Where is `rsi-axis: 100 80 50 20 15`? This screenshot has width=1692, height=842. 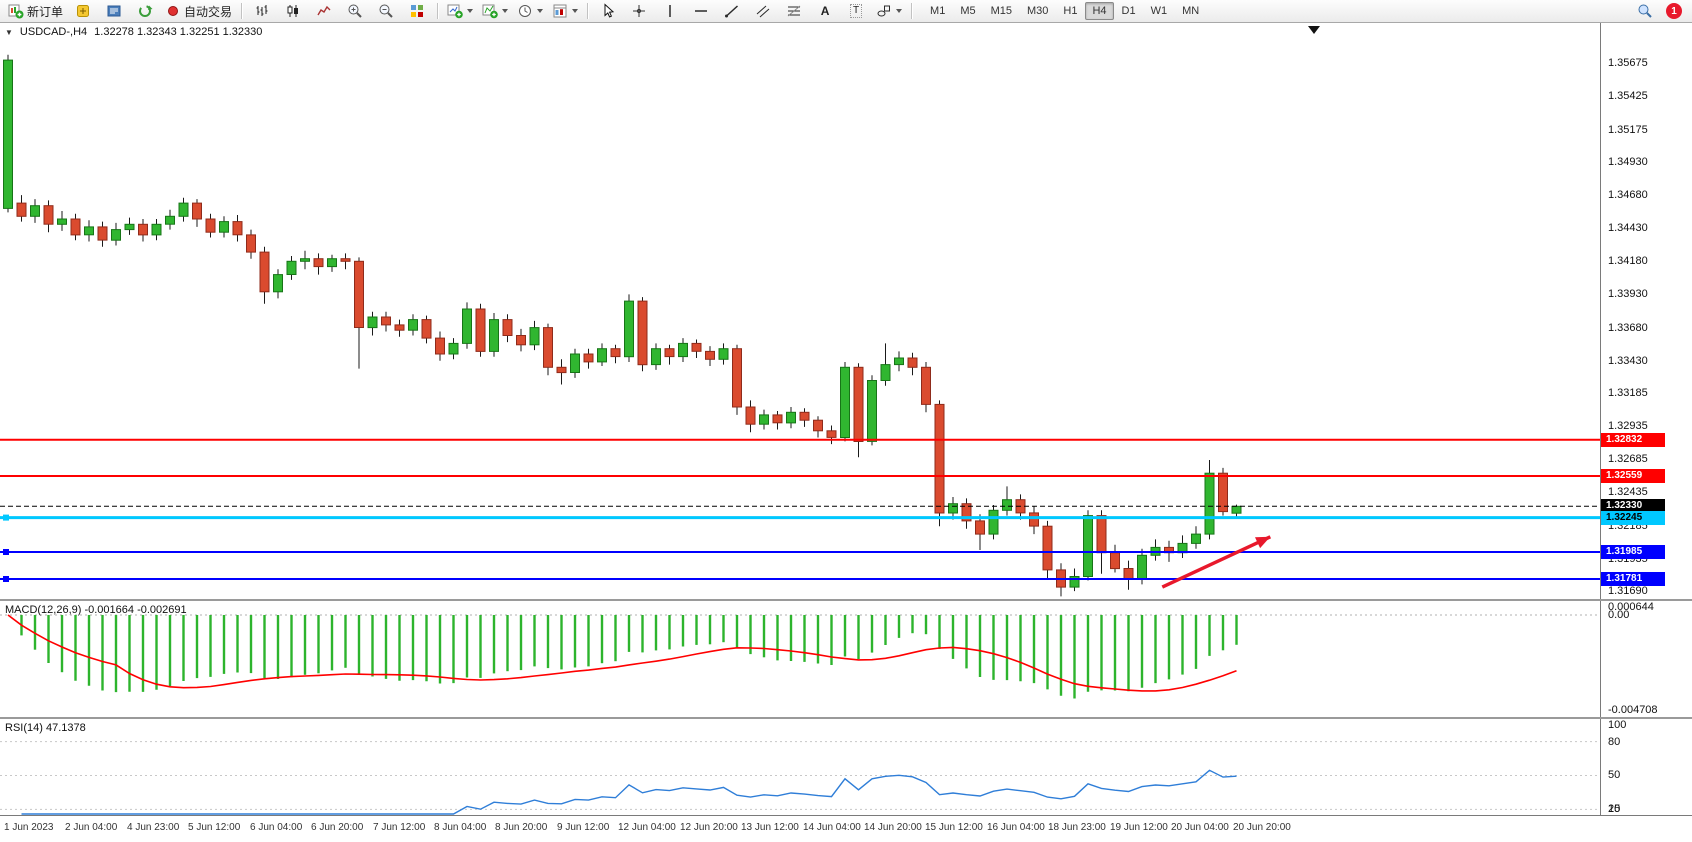
rsi-axis: 100 80 50 20 15 is located at coordinates (1646, 767).